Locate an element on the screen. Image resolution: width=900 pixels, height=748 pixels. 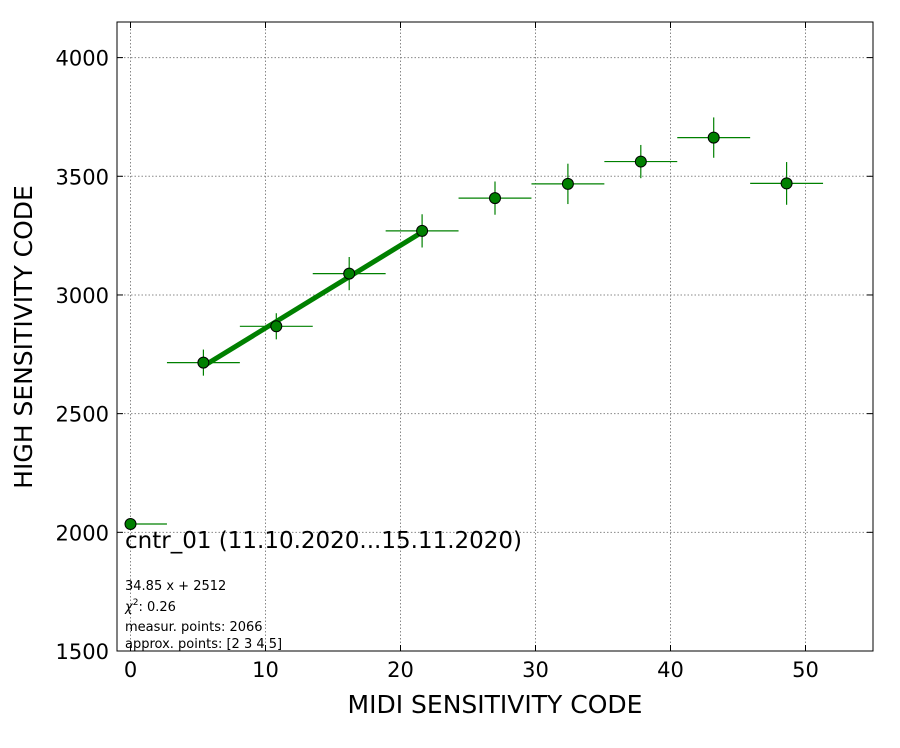
chi-symbol: χ is located at coordinates (129, 607).